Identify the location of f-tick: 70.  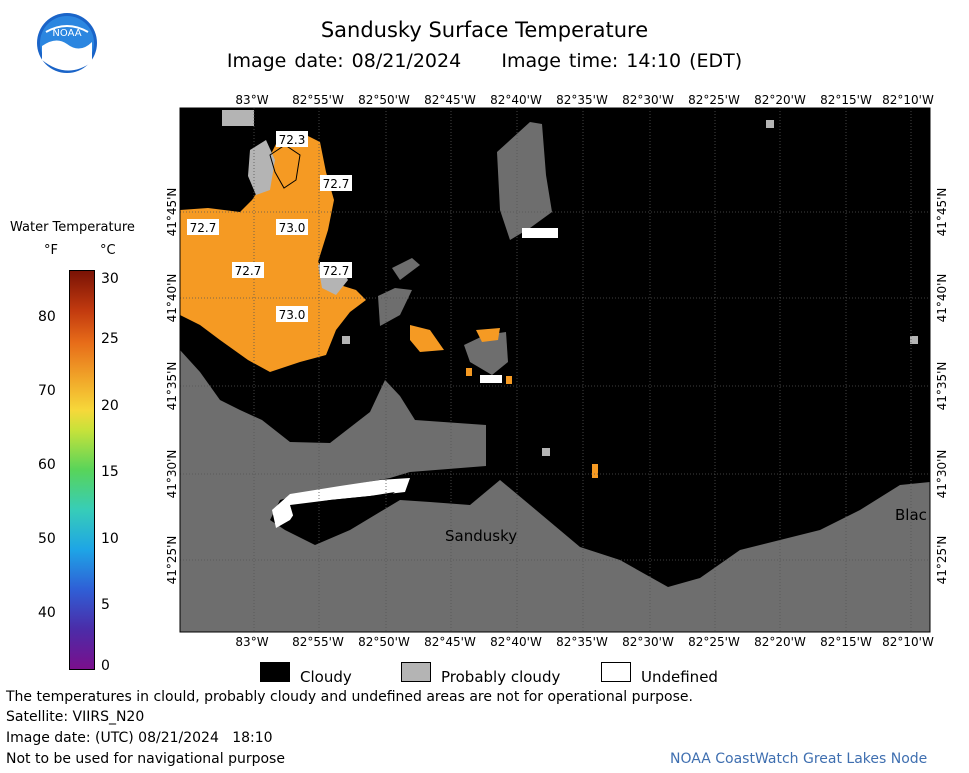
(47, 391).